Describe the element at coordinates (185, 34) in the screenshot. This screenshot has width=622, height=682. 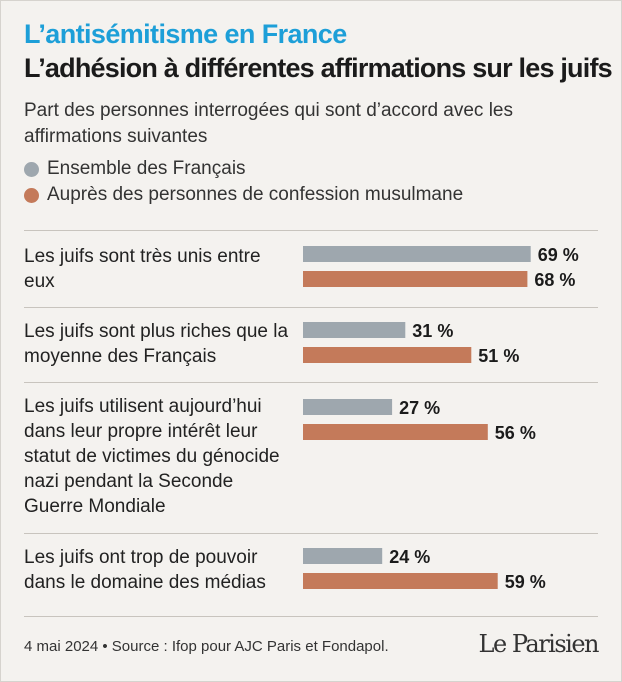
I see `chart-kicker: L’antisémitisme en France` at that location.